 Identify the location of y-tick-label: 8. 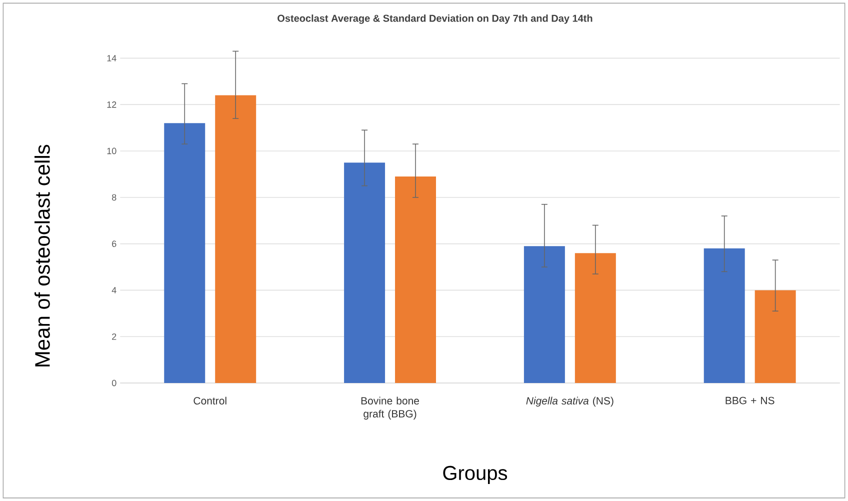
(114, 197).